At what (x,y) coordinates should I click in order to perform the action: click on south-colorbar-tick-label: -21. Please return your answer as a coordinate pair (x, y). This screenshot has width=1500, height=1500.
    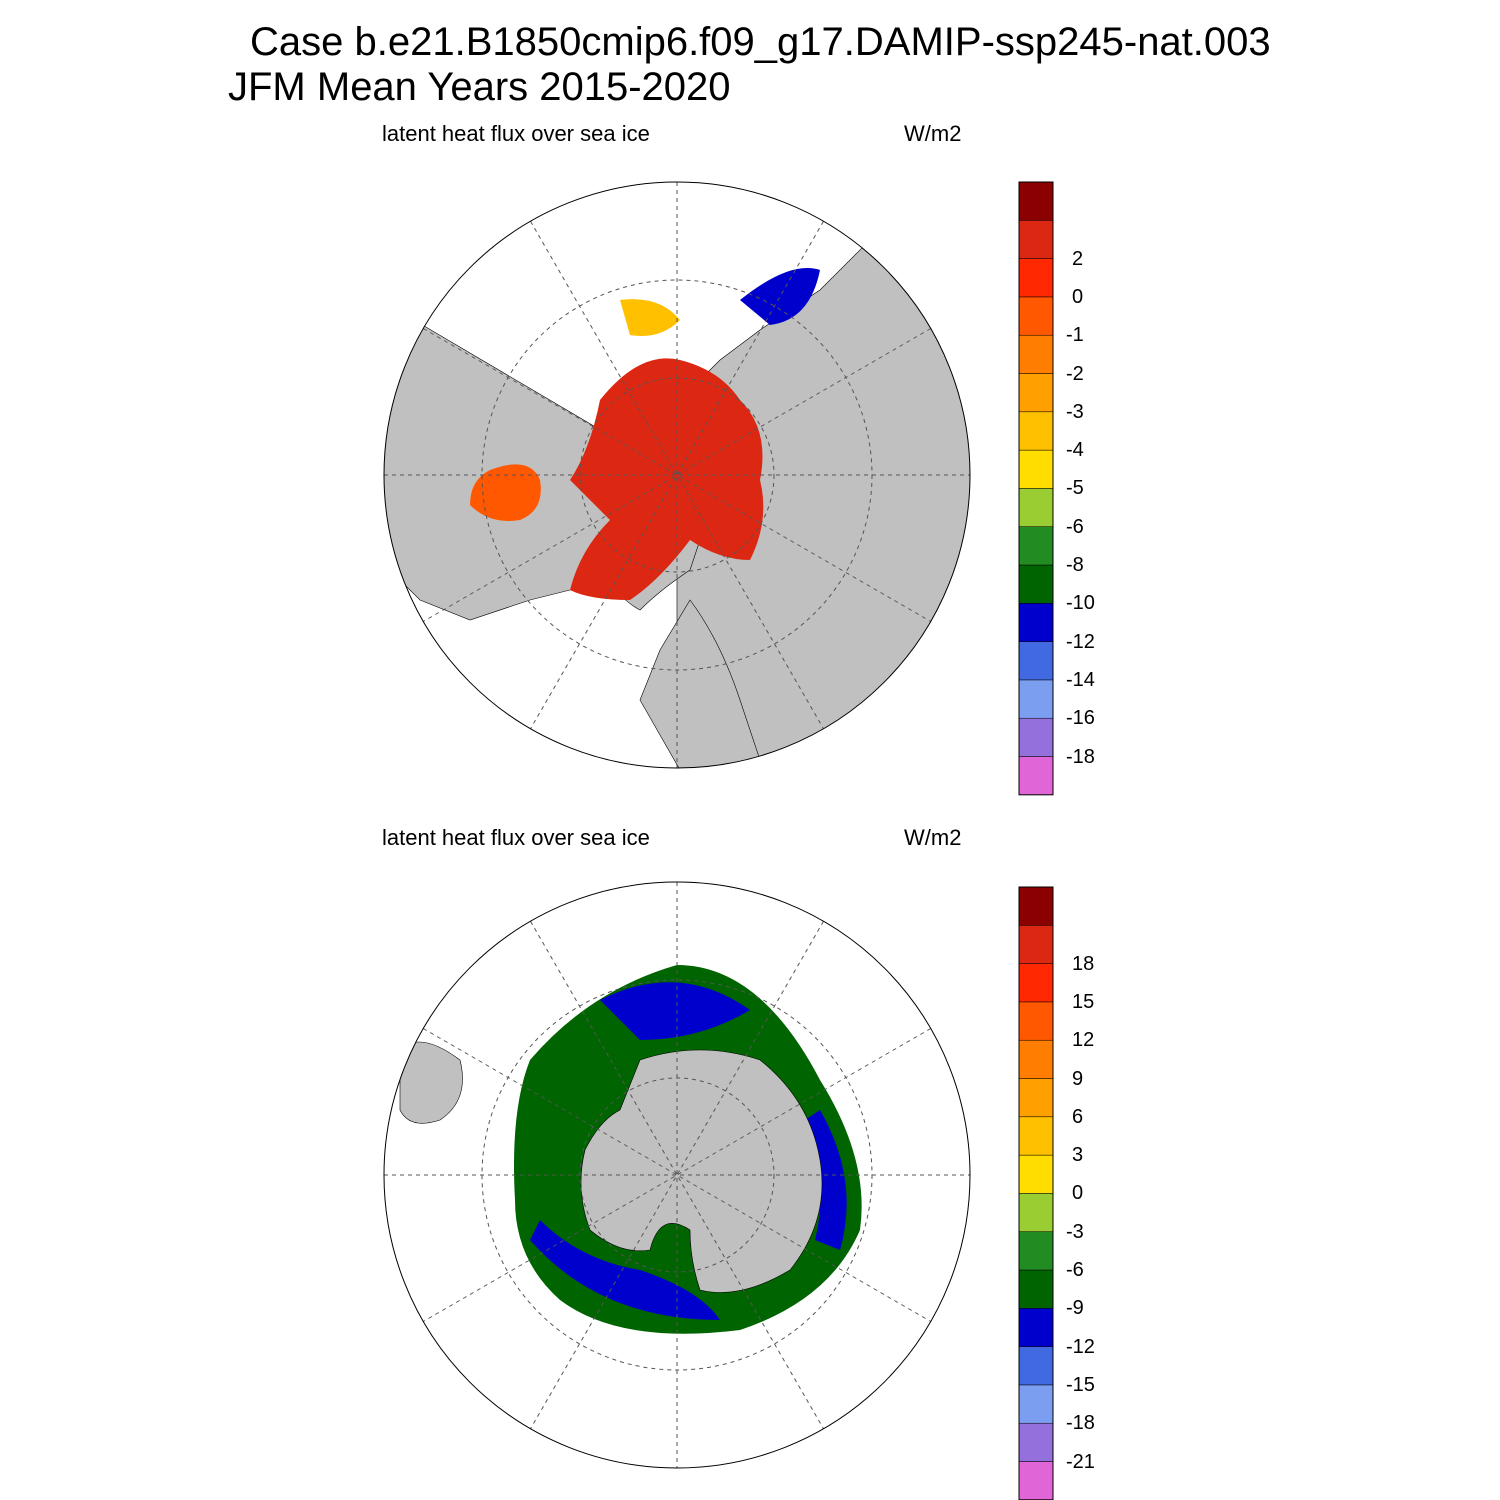
    Looking at the image, I should click on (1080, 1461).